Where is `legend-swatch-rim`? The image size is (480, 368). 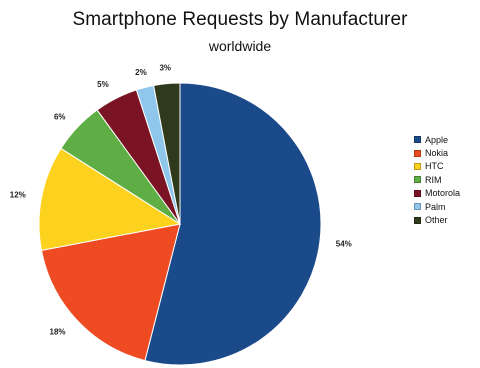
legend-swatch-rim is located at coordinates (417, 180).